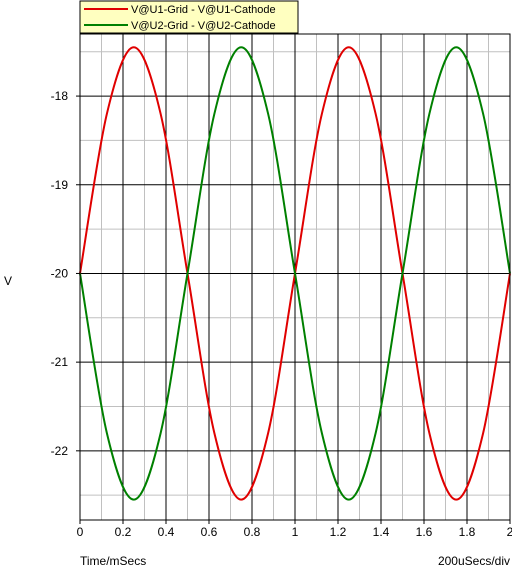 The height and width of the screenshot is (567, 512). Describe the element at coordinates (467, 532) in the screenshot. I see `x-tick-label: 1.8` at that location.